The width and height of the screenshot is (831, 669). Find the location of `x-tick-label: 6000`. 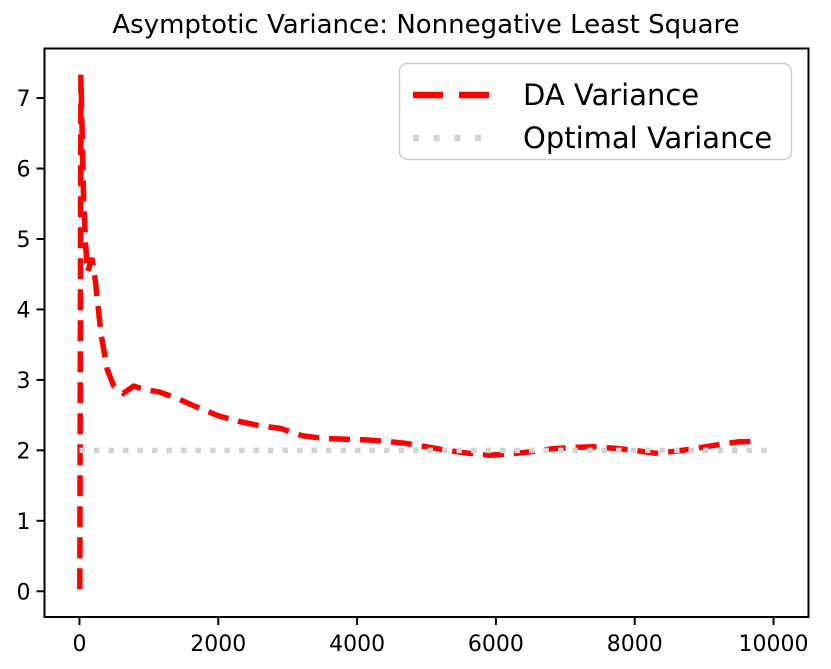

x-tick-label: 6000 is located at coordinates (496, 644).